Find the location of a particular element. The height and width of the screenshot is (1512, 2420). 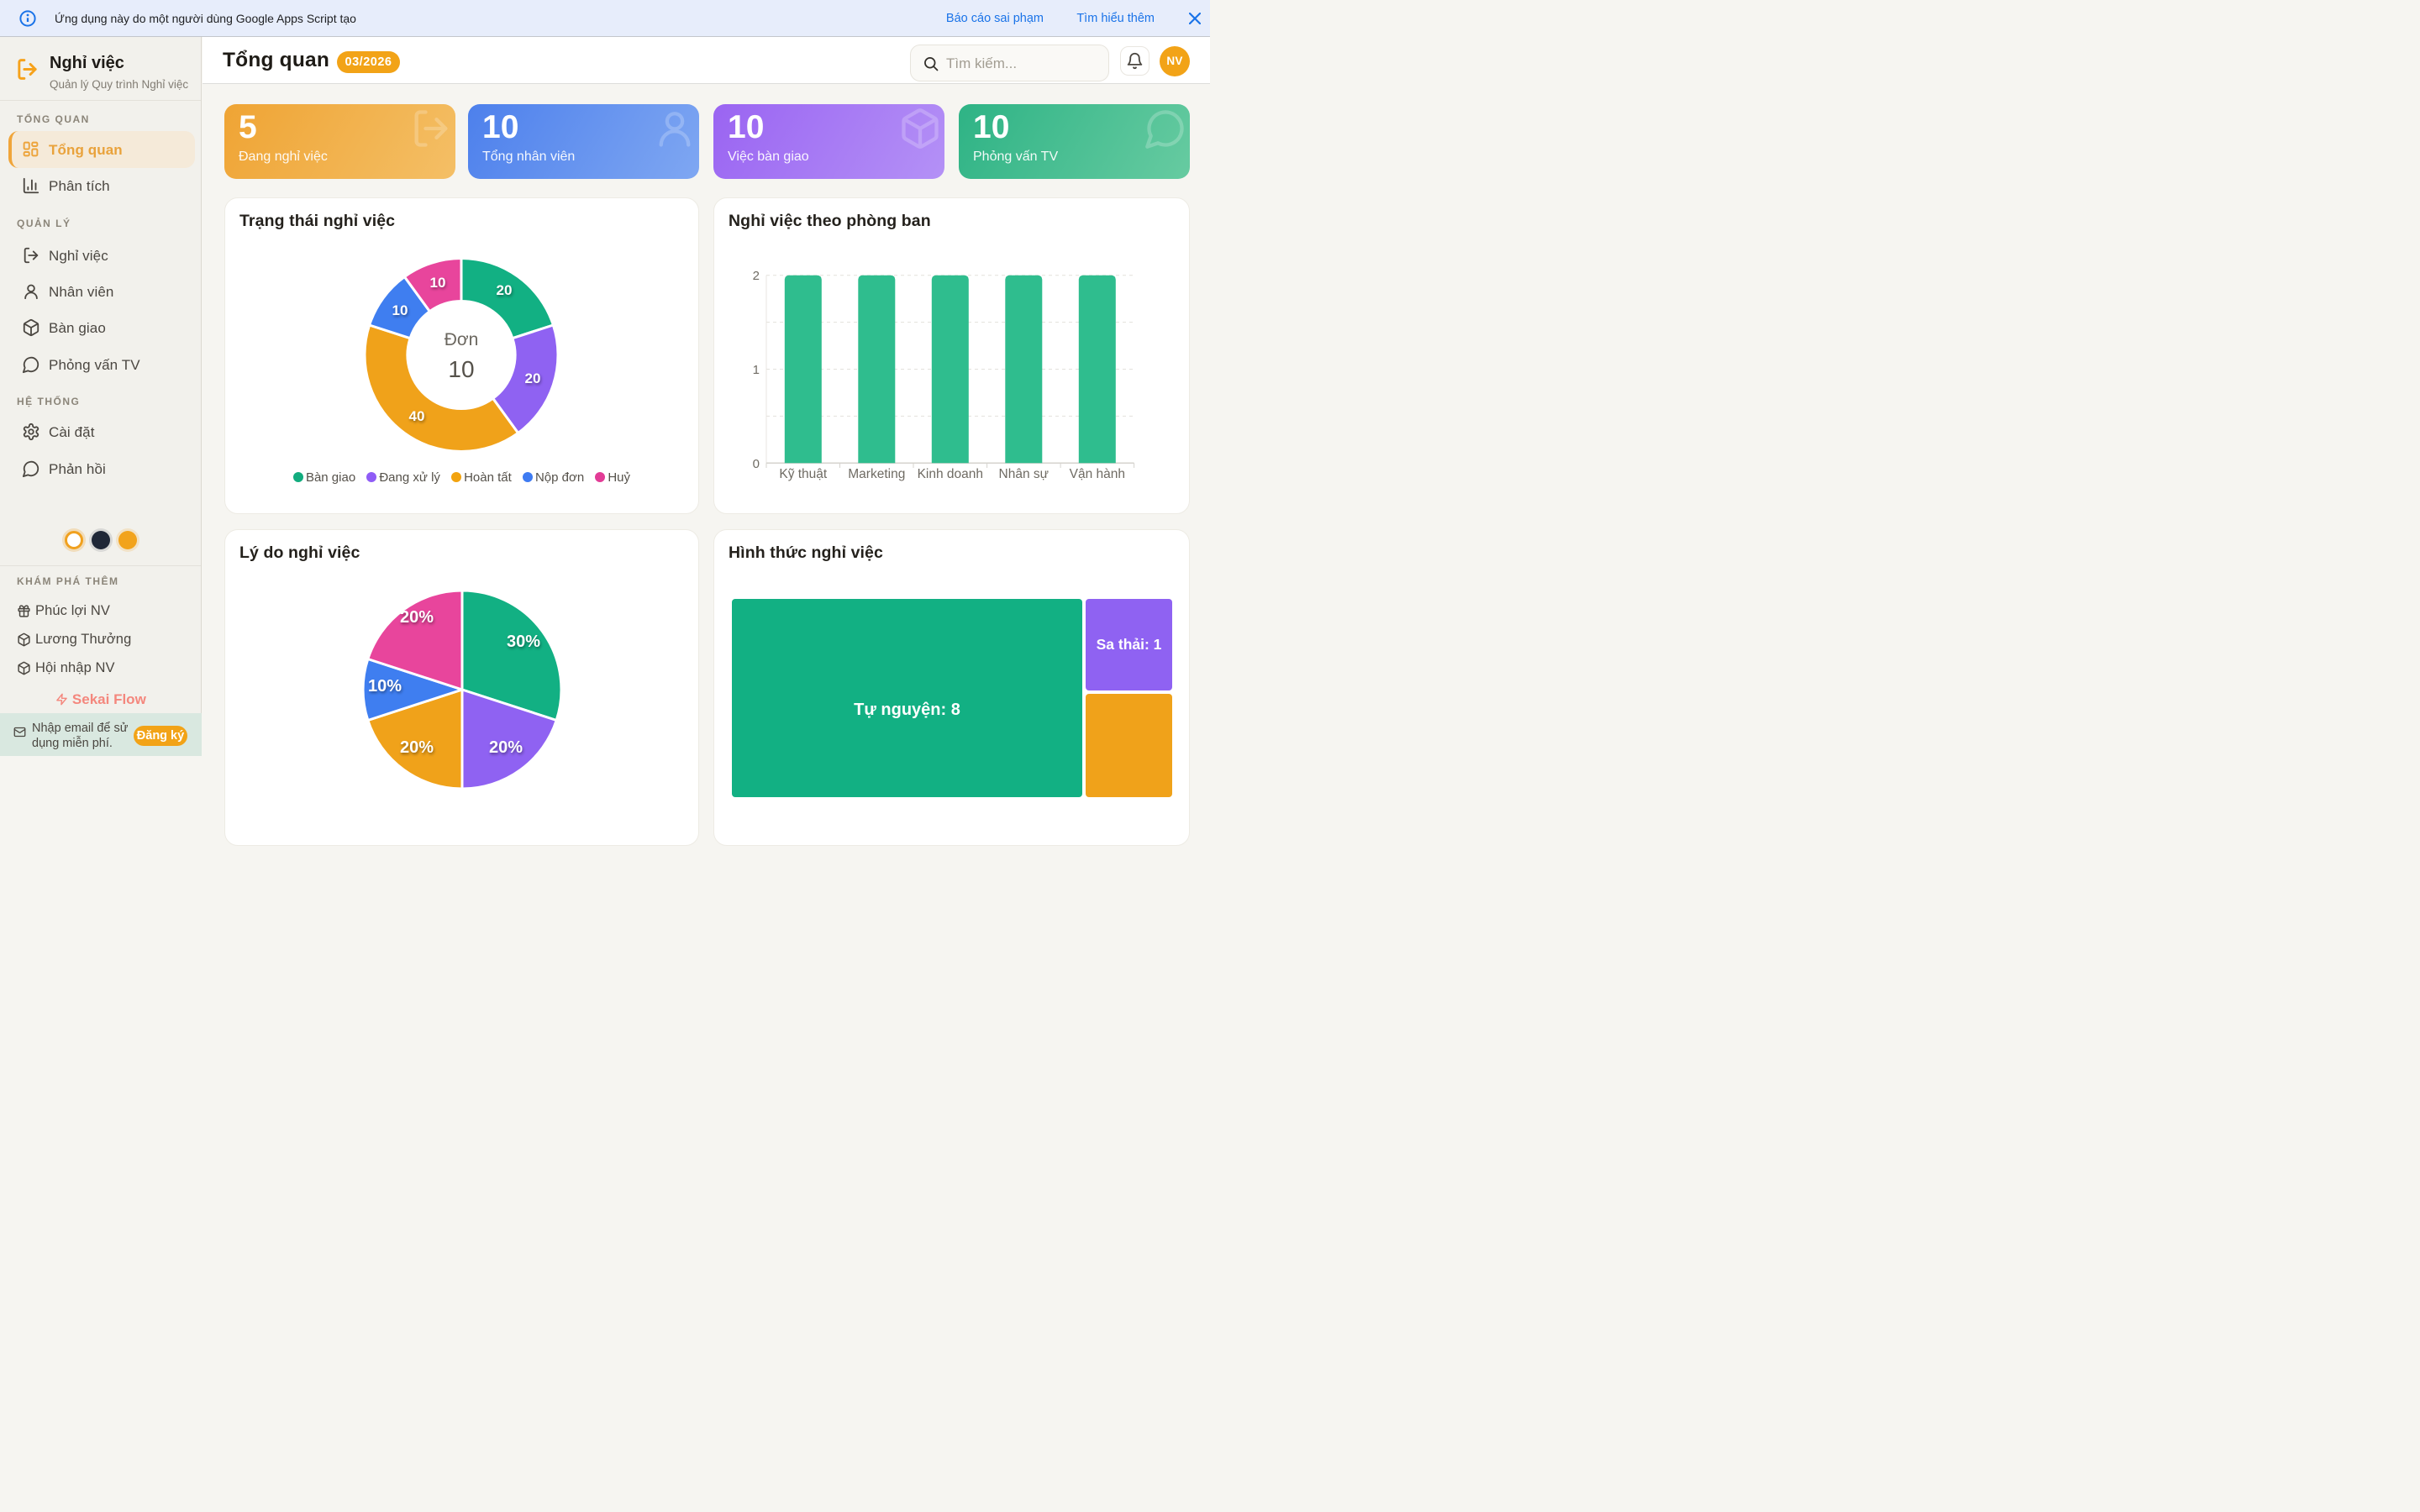

svg-text: 2 is located at coordinates (756, 276).